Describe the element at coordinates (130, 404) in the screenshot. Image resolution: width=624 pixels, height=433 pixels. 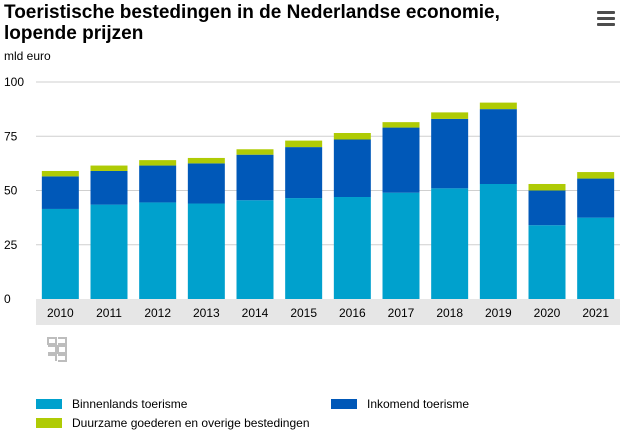
I see `legend-label-binnenlands: Binnenlands toerisme` at that location.